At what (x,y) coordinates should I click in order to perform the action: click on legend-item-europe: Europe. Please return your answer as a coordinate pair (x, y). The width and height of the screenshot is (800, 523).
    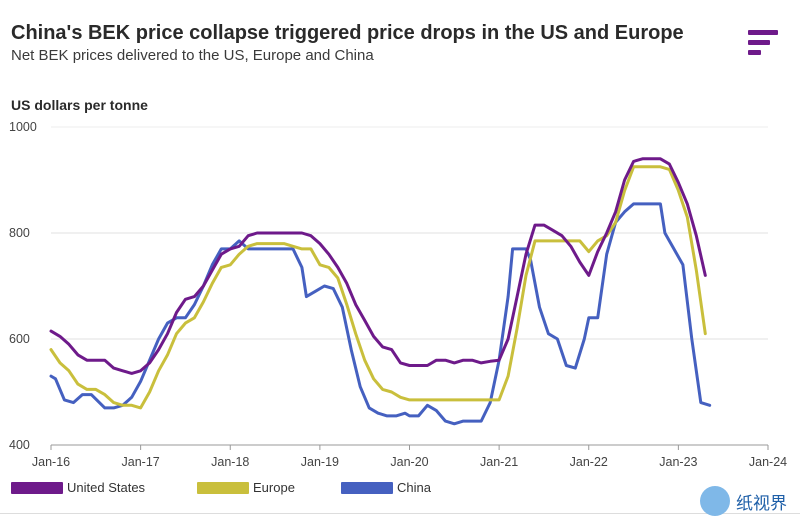
    Looking at the image, I should click on (246, 487).